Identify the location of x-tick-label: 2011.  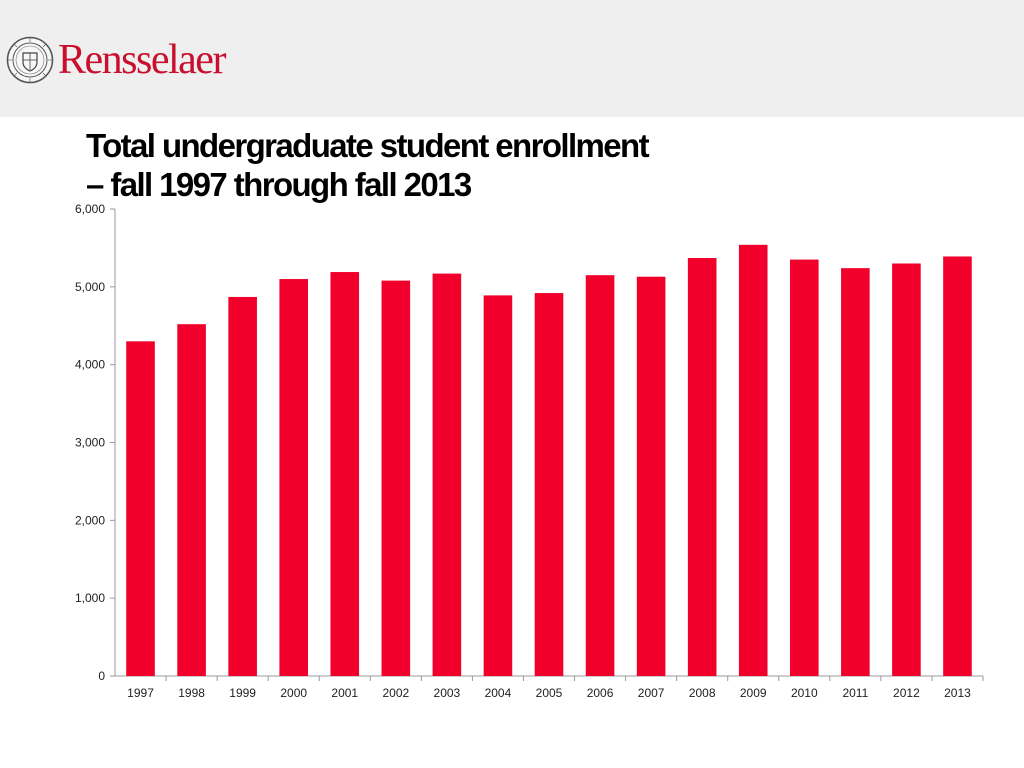
(855, 693).